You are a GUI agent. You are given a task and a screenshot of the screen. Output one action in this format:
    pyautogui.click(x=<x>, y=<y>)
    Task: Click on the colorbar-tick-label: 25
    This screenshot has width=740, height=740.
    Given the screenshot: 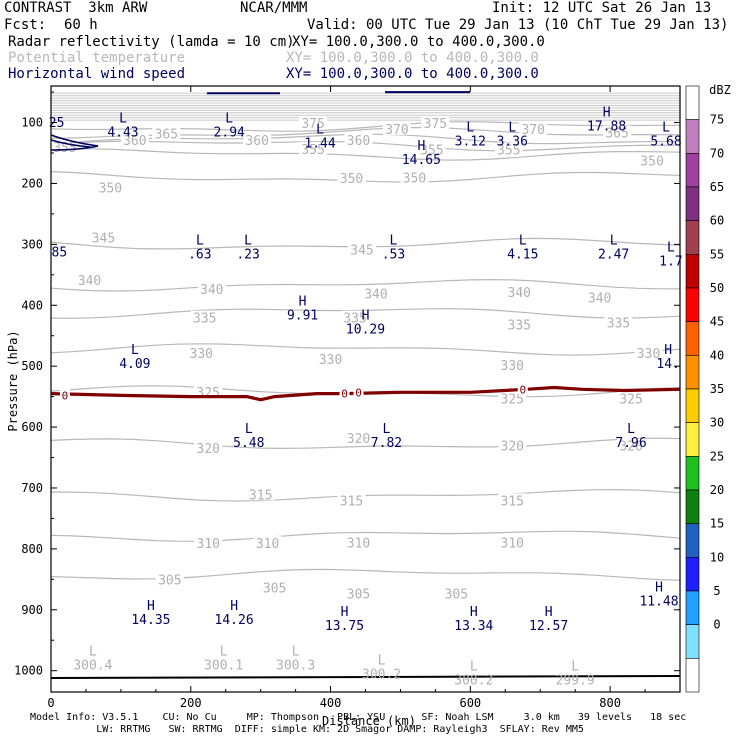 What is the action you would take?
    pyautogui.click(x=717, y=456)
    